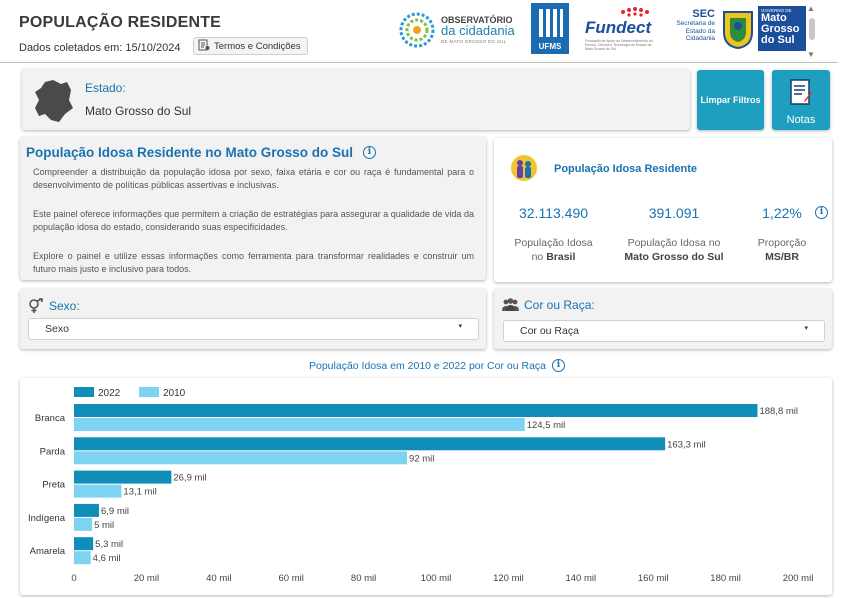 The width and height of the screenshot is (856, 598). Describe the element at coordinates (801, 92) in the screenshot. I see `notes-icon` at that location.